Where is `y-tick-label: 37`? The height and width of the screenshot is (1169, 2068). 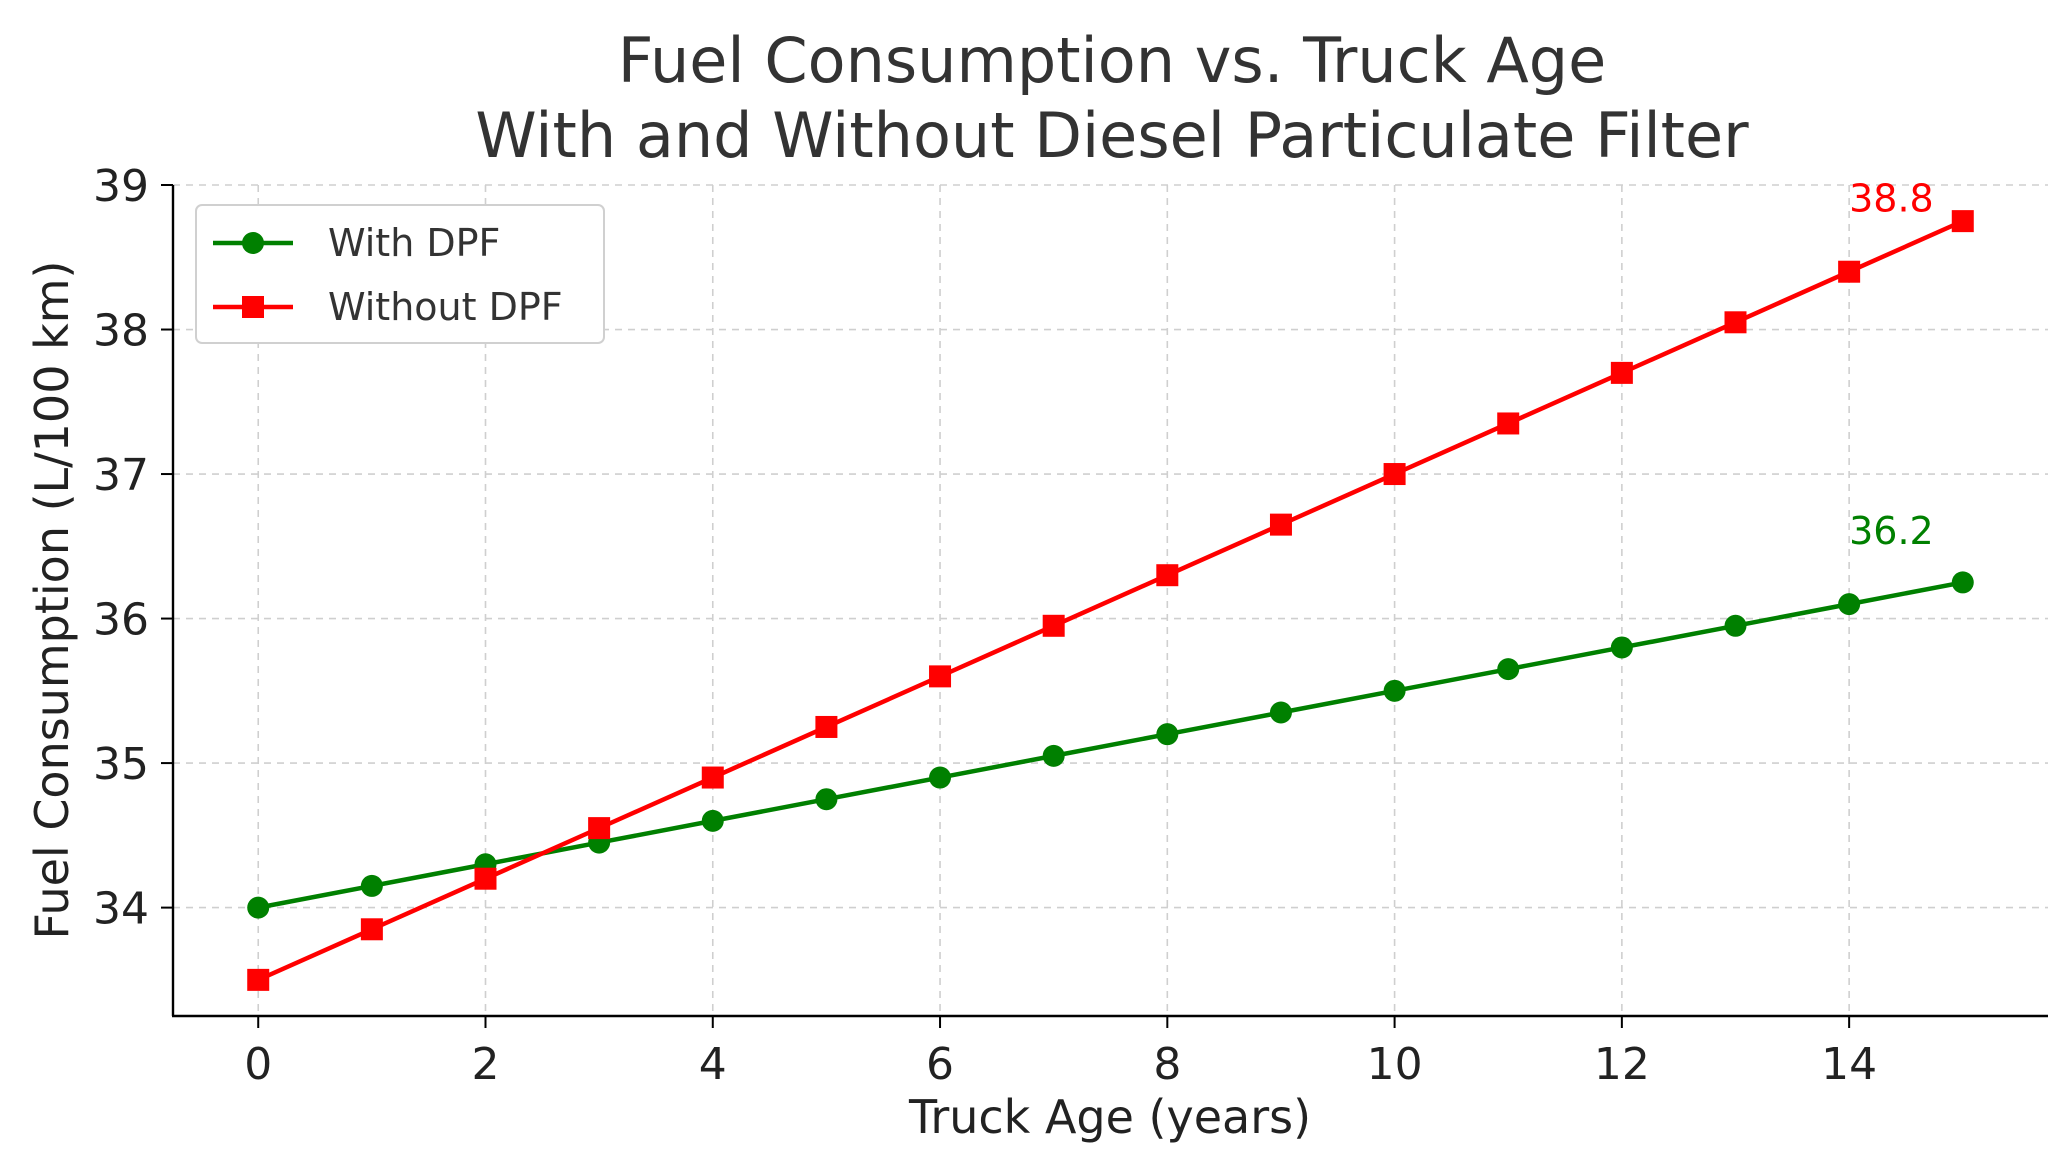
y-tick-label: 37 is located at coordinates (121, 475).